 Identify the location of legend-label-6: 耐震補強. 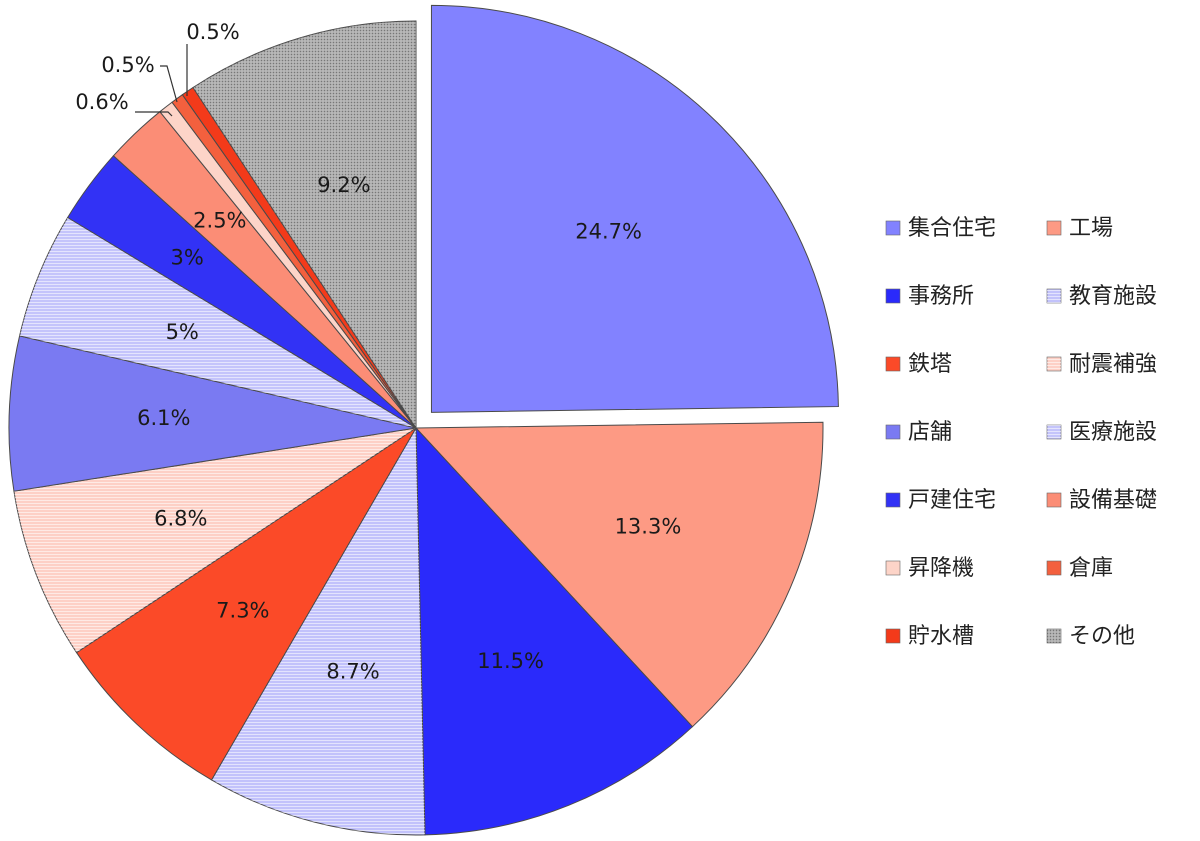
(1113, 364).